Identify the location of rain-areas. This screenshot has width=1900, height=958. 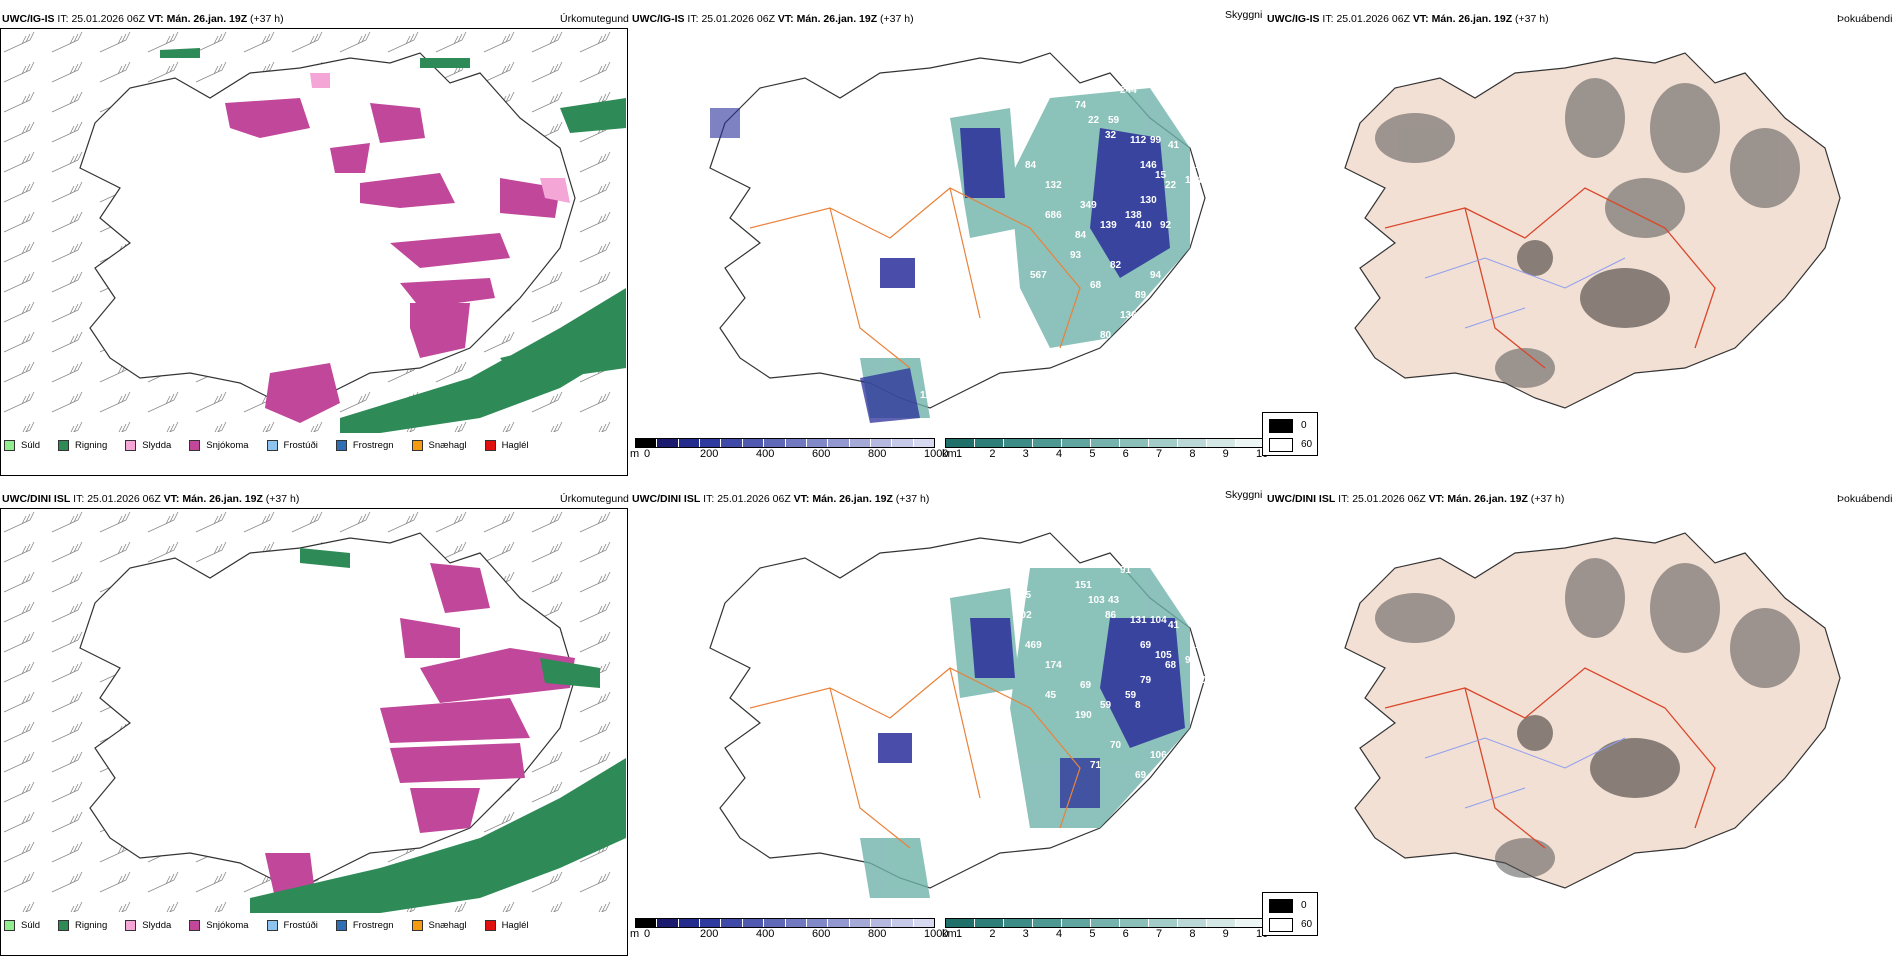
(393, 240).